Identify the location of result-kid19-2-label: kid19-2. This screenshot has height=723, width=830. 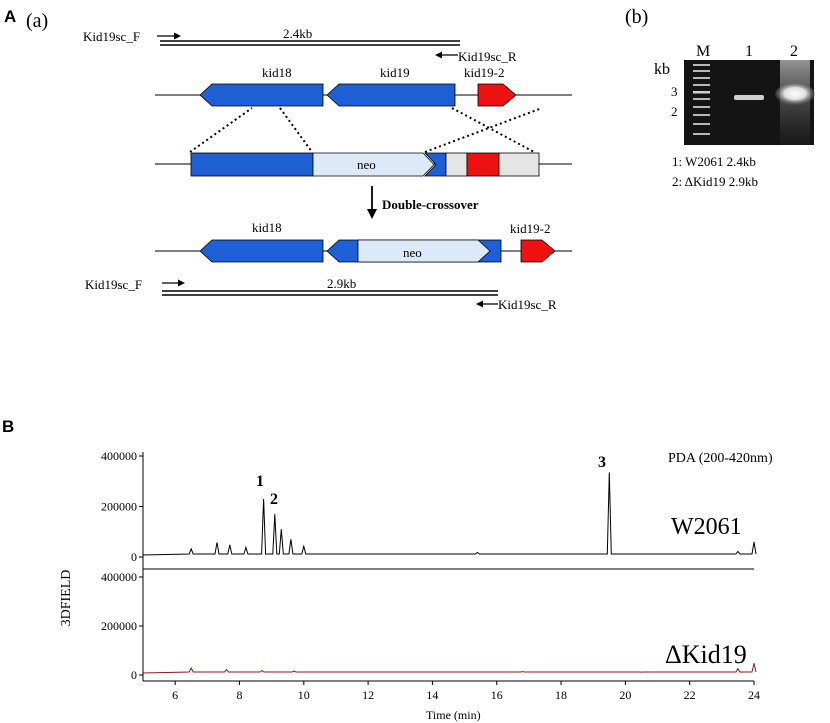
(530, 228).